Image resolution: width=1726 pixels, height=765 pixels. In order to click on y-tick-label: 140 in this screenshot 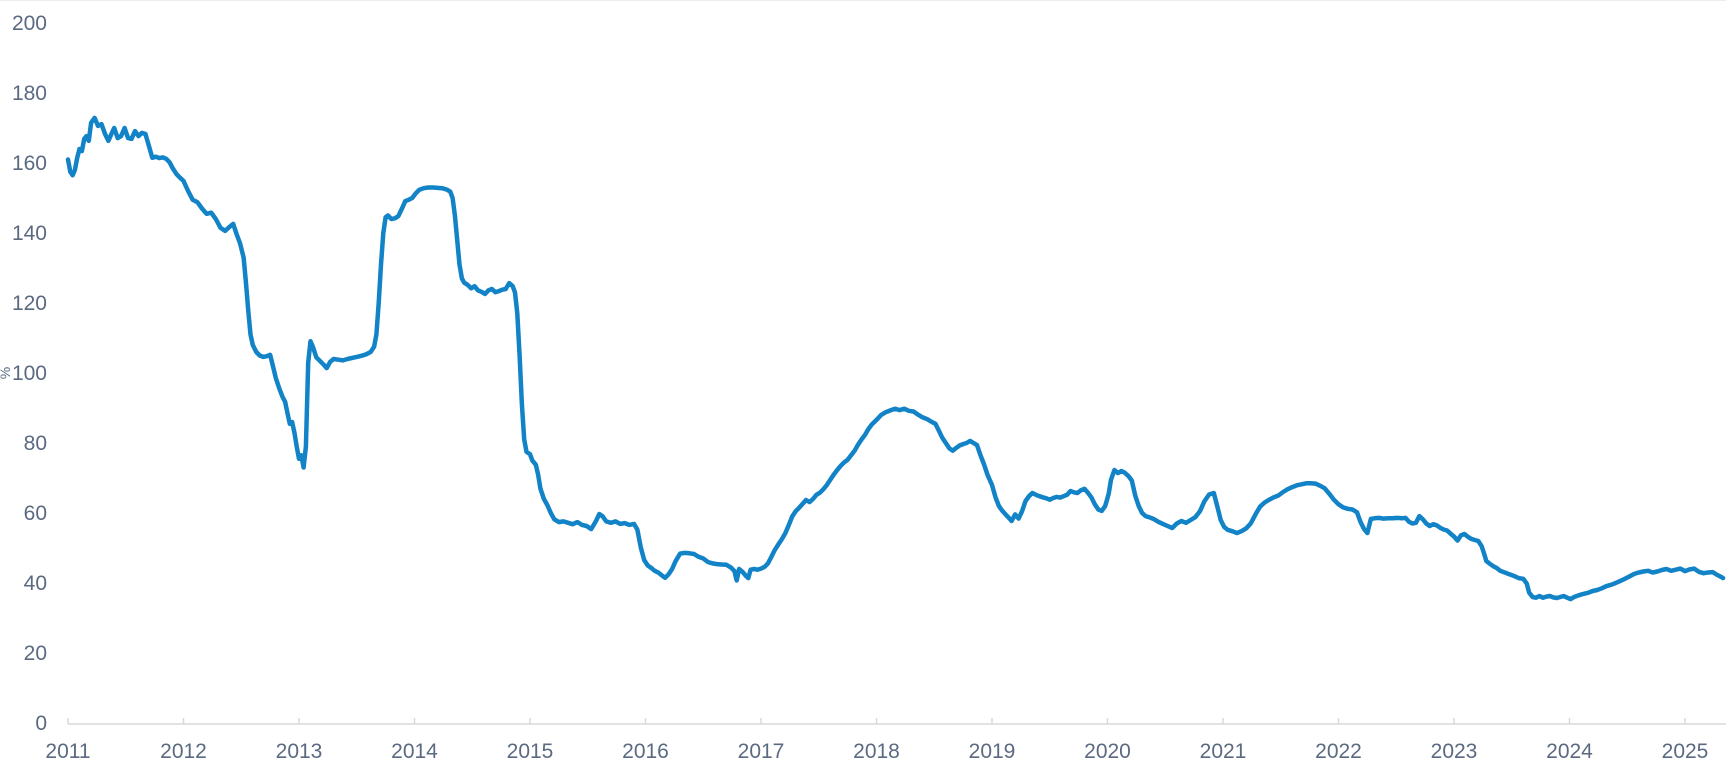, I will do `click(29, 233)`.